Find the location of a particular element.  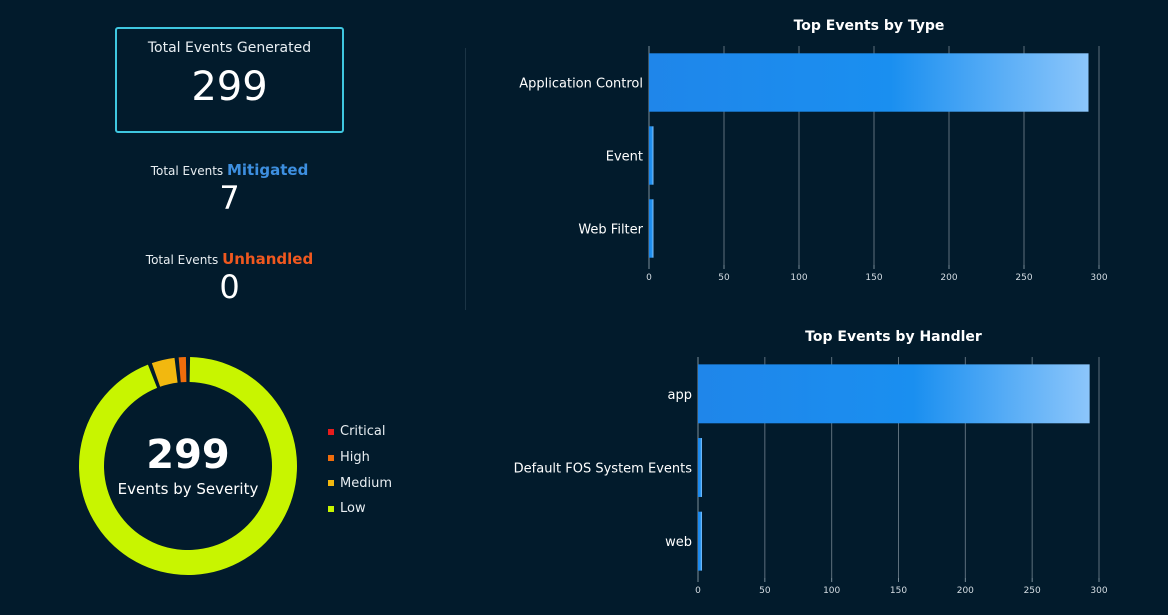

donut-center: 299 Events by Severity is located at coordinates (188, 465).